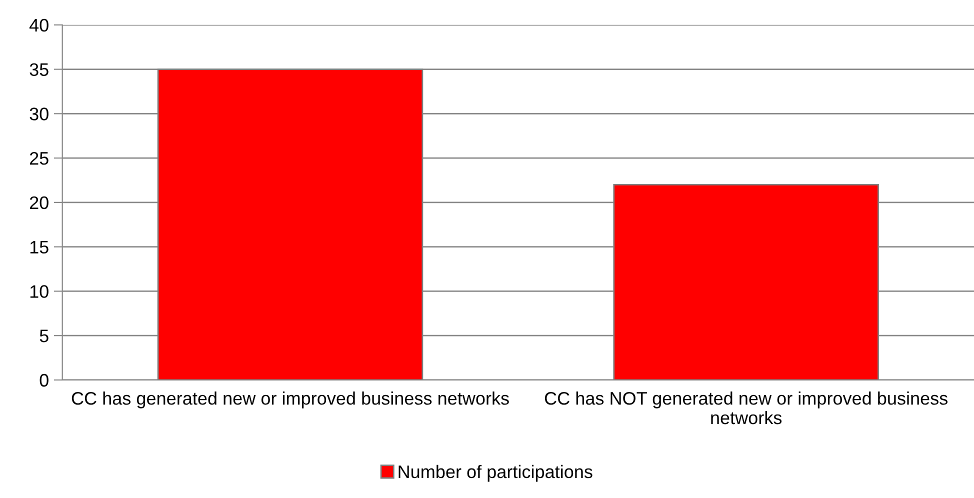  I want to click on y-tick-label: 0, so click(44, 380).